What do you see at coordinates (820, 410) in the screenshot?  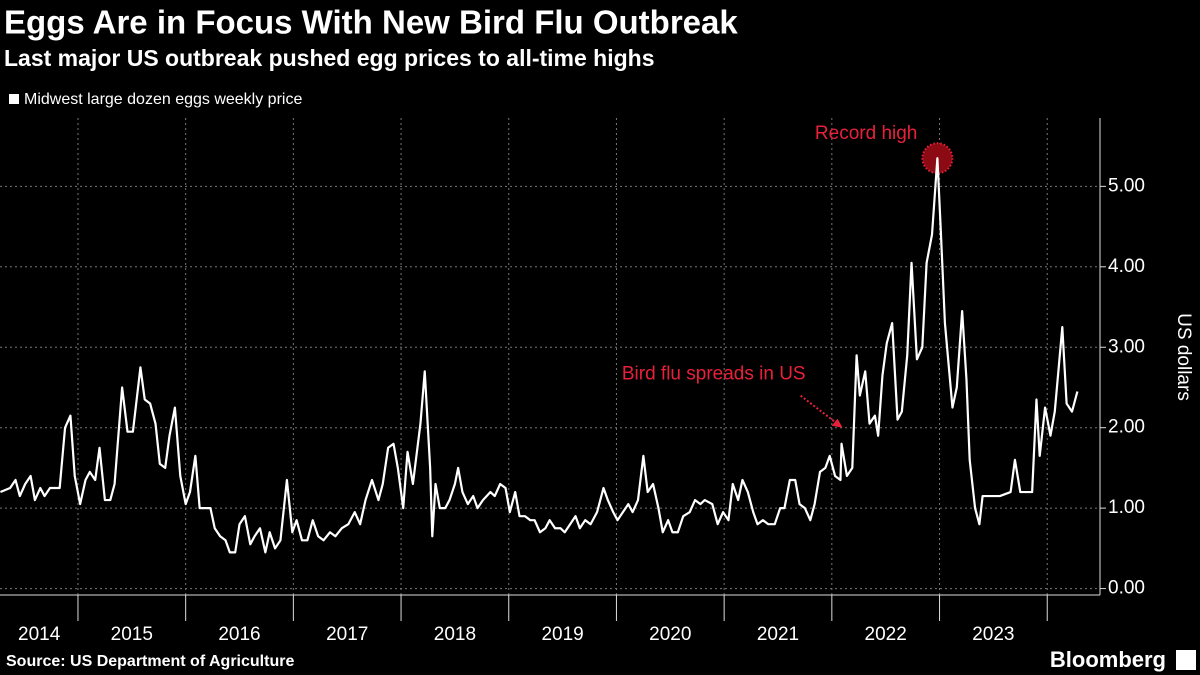 I see `annotation-arrow` at bounding box center [820, 410].